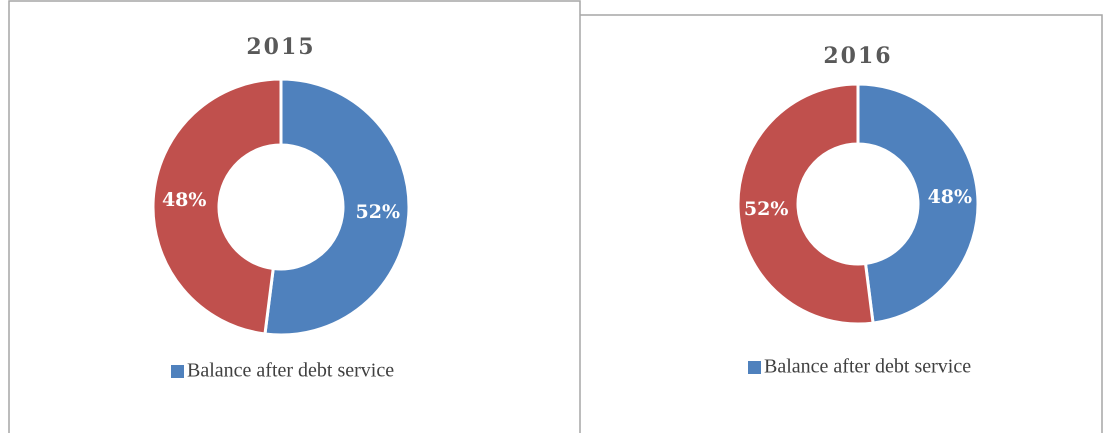 The width and height of the screenshot is (1109, 433). I want to click on chart-title: 2016, so click(857, 56).